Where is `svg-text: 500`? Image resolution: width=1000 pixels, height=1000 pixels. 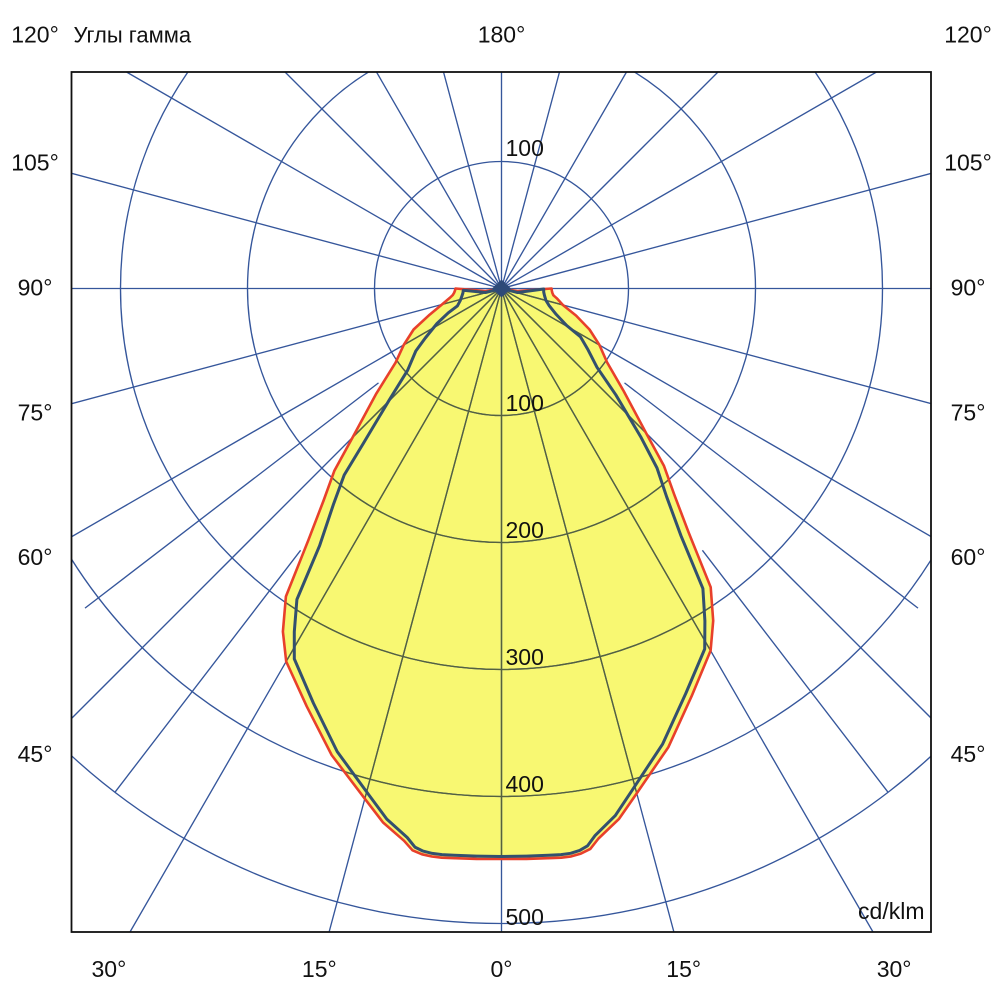
svg-text: 500 is located at coordinates (525, 917).